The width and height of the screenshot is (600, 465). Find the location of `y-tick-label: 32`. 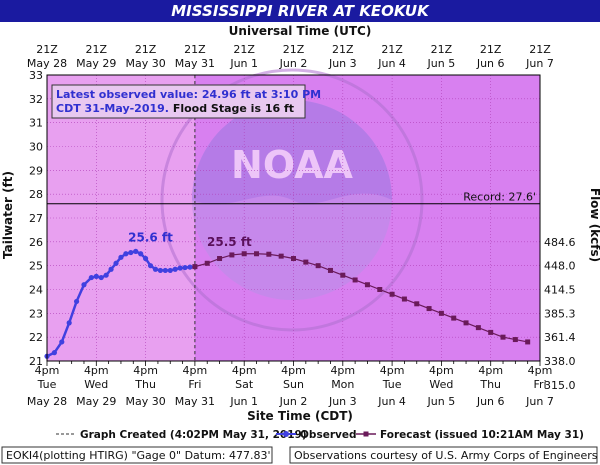

y-tick-label: 32 is located at coordinates (36, 99).